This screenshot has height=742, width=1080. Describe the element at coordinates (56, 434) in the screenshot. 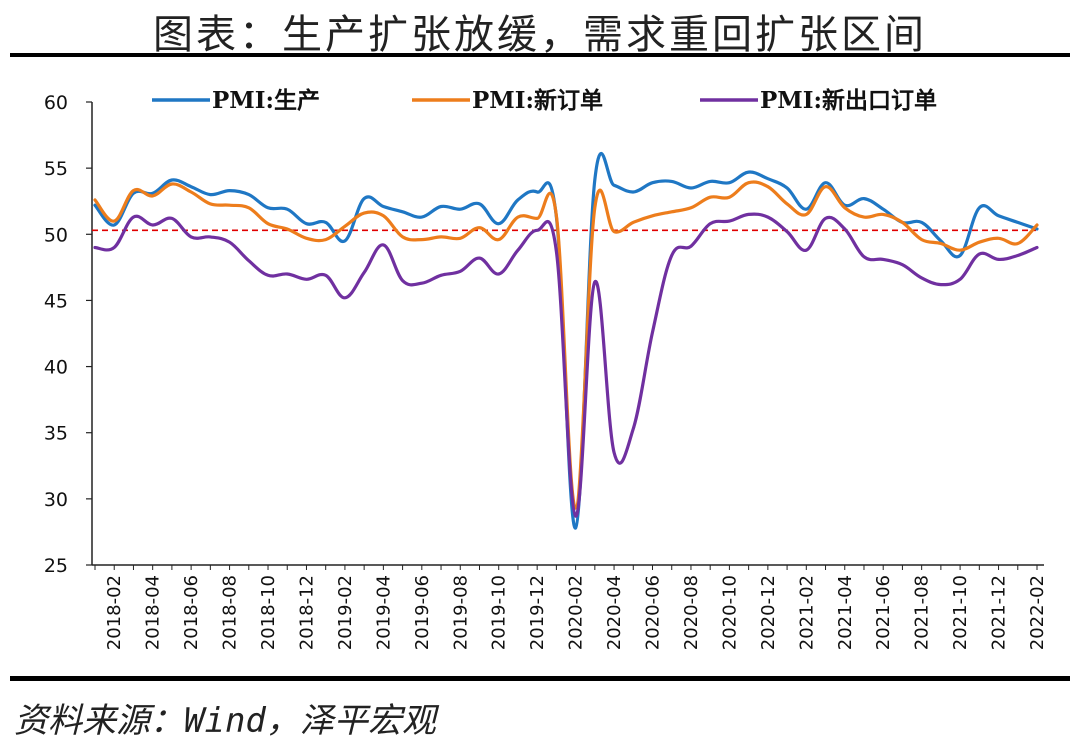

I see `y-tick-label: 35` at that location.